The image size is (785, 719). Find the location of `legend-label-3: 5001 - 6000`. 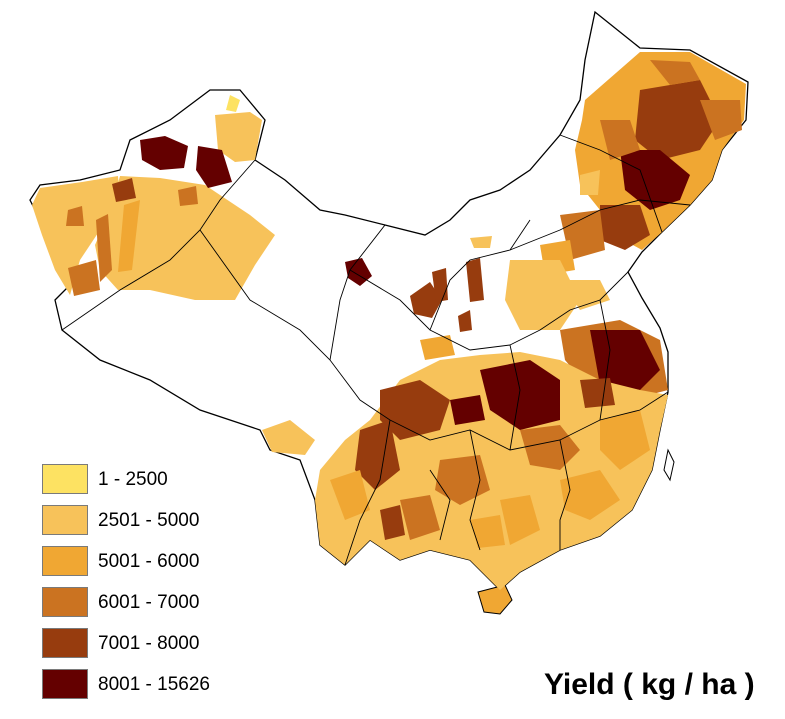

legend-label-3: 5001 - 6000 is located at coordinates (149, 561).